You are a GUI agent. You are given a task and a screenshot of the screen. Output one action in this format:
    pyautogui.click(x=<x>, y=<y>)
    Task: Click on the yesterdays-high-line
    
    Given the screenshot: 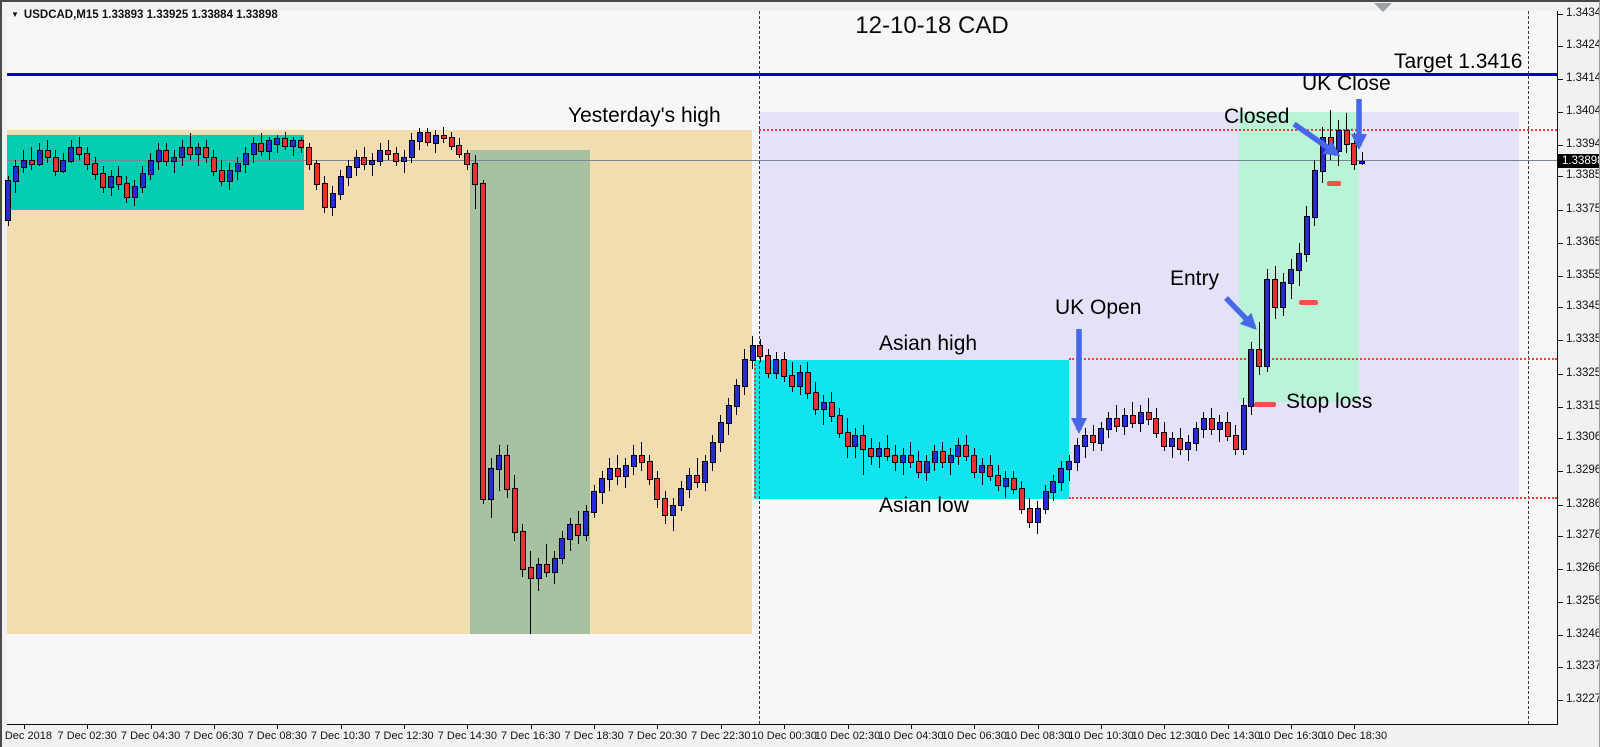 What is the action you would take?
    pyautogui.click(x=1158, y=129)
    